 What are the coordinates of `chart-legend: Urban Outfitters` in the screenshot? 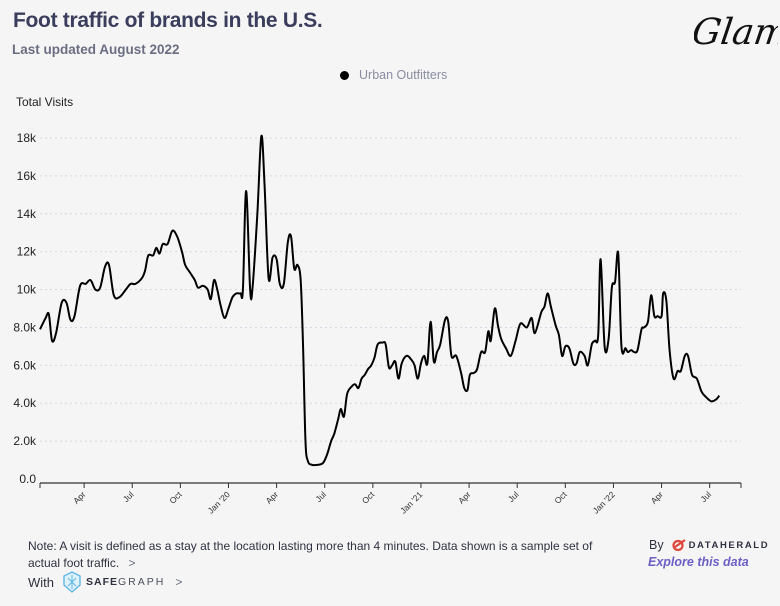 It's located at (393, 75).